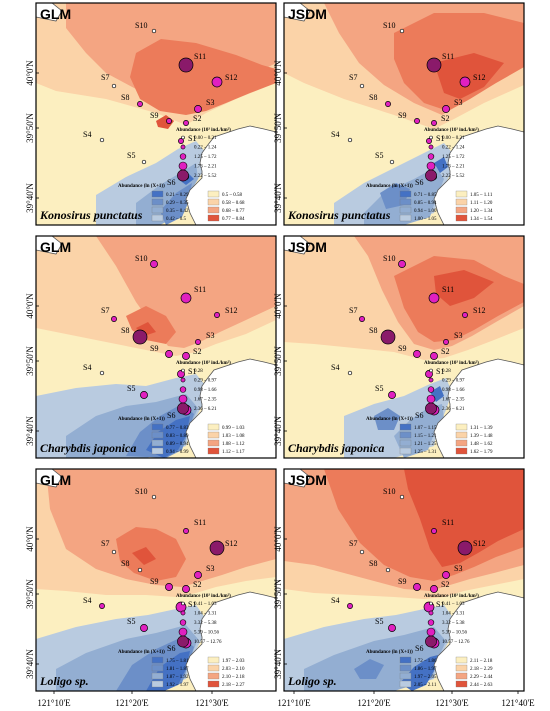 The image size is (550, 711). What do you see at coordinates (425, 677) in the screenshot?
I see `fill-legend-label-3: 1.97 – 2.05` at bounding box center [425, 677].